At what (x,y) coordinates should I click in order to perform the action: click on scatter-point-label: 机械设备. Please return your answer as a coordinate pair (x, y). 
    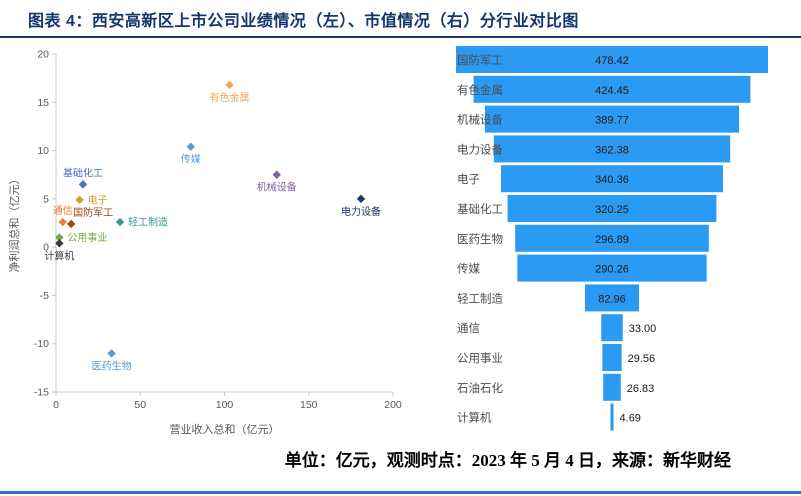
    Looking at the image, I should click on (277, 187).